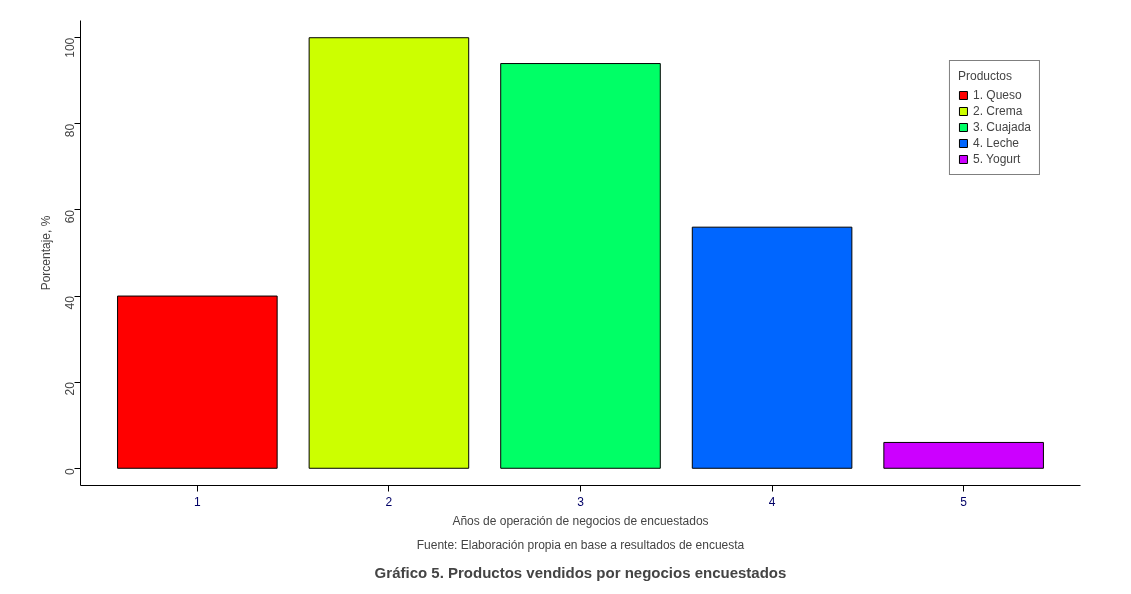 The height and width of the screenshot is (594, 1131). Describe the element at coordinates (995, 143) in the screenshot. I see `legend-label: 4. Leche` at that location.